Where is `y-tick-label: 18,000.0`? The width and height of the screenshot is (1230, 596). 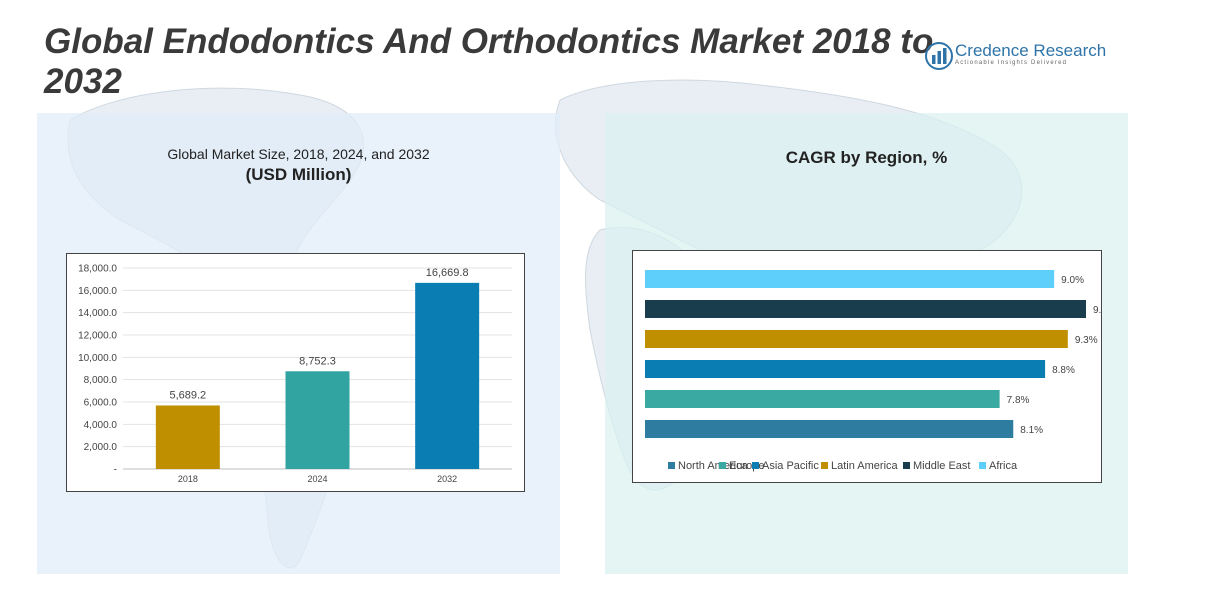 y-tick-label: 18,000.0 is located at coordinates (97, 269).